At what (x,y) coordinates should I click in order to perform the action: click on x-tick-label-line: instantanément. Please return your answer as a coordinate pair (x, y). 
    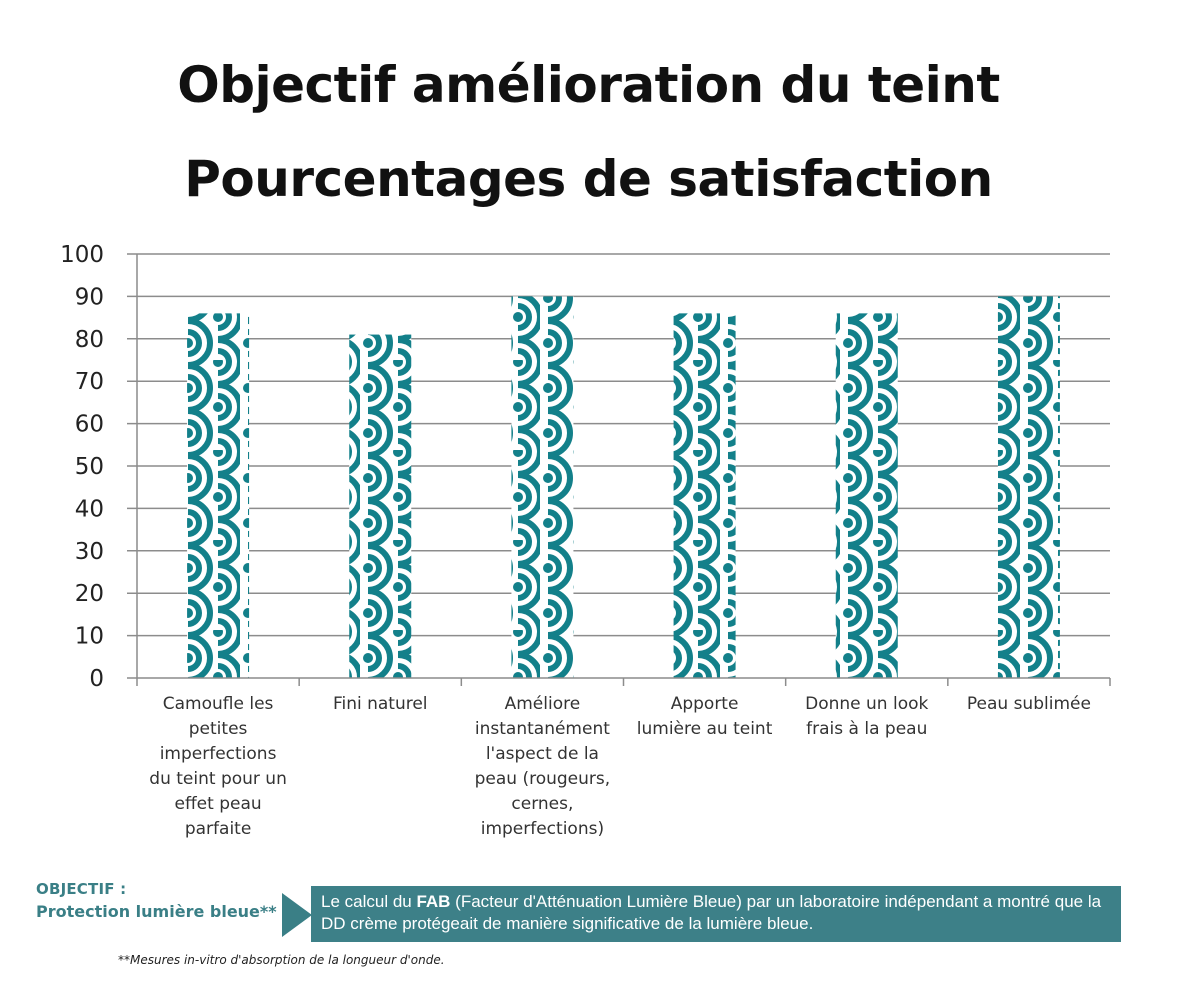
    Looking at the image, I should click on (542, 729).